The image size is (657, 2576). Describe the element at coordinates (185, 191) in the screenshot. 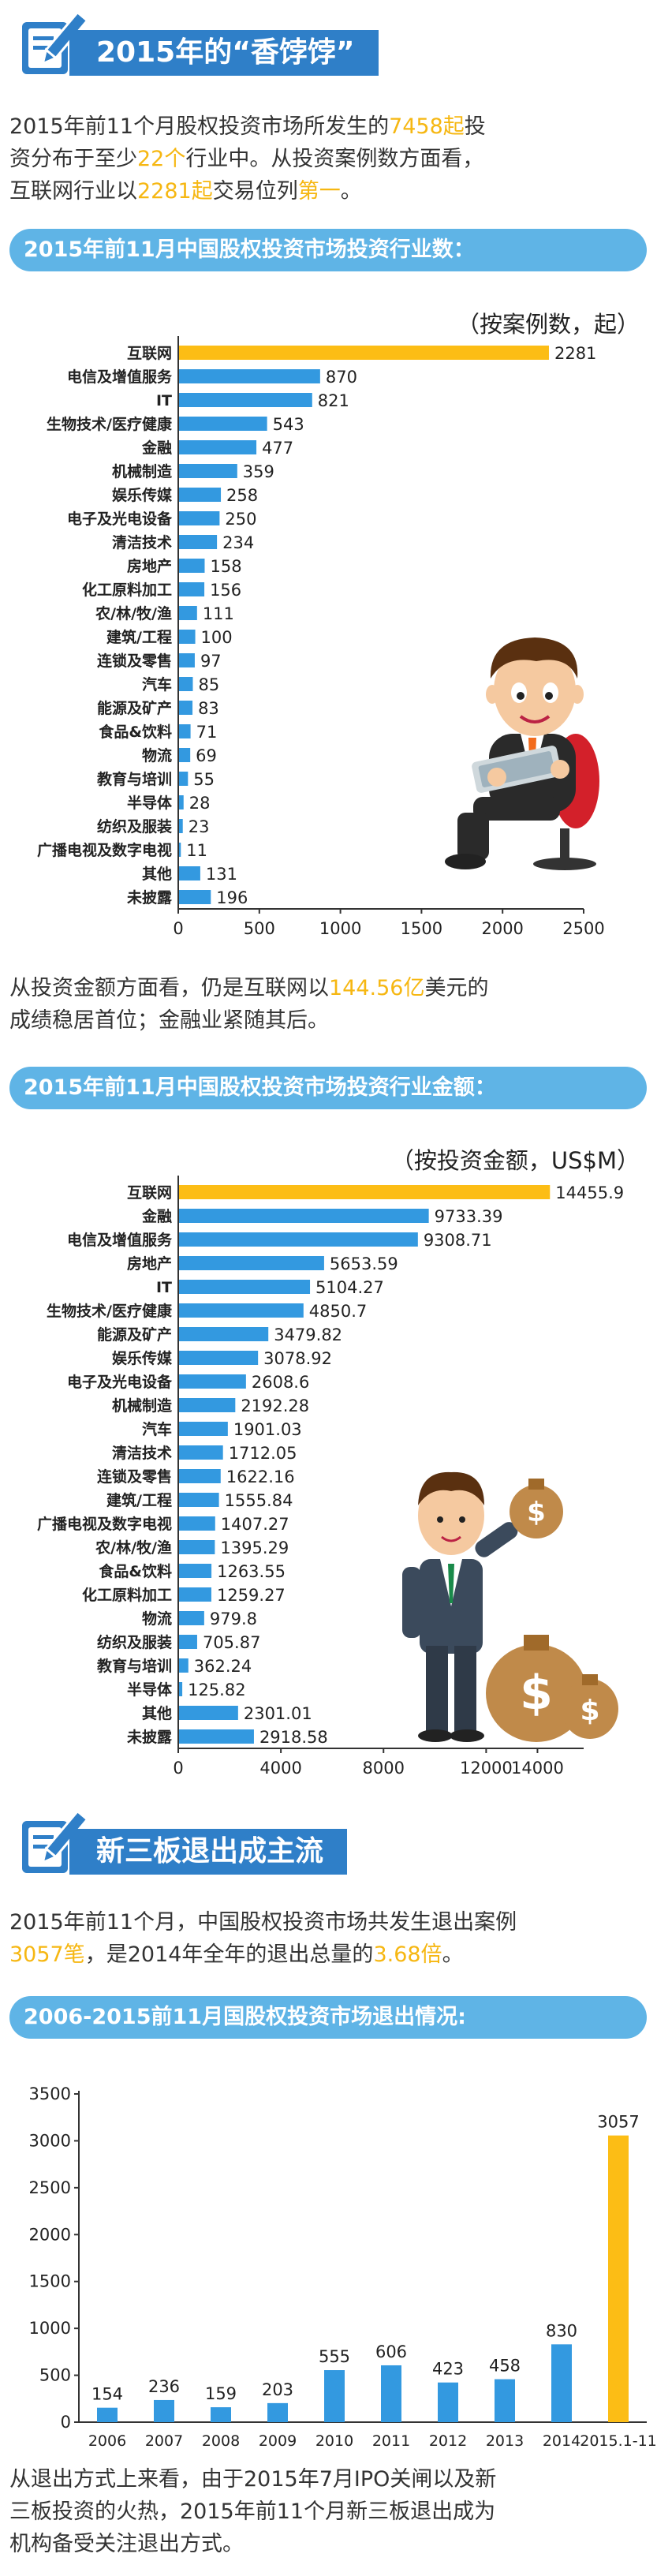

I see `para-line: 互联网行业以2281起交易位列第一。` at that location.